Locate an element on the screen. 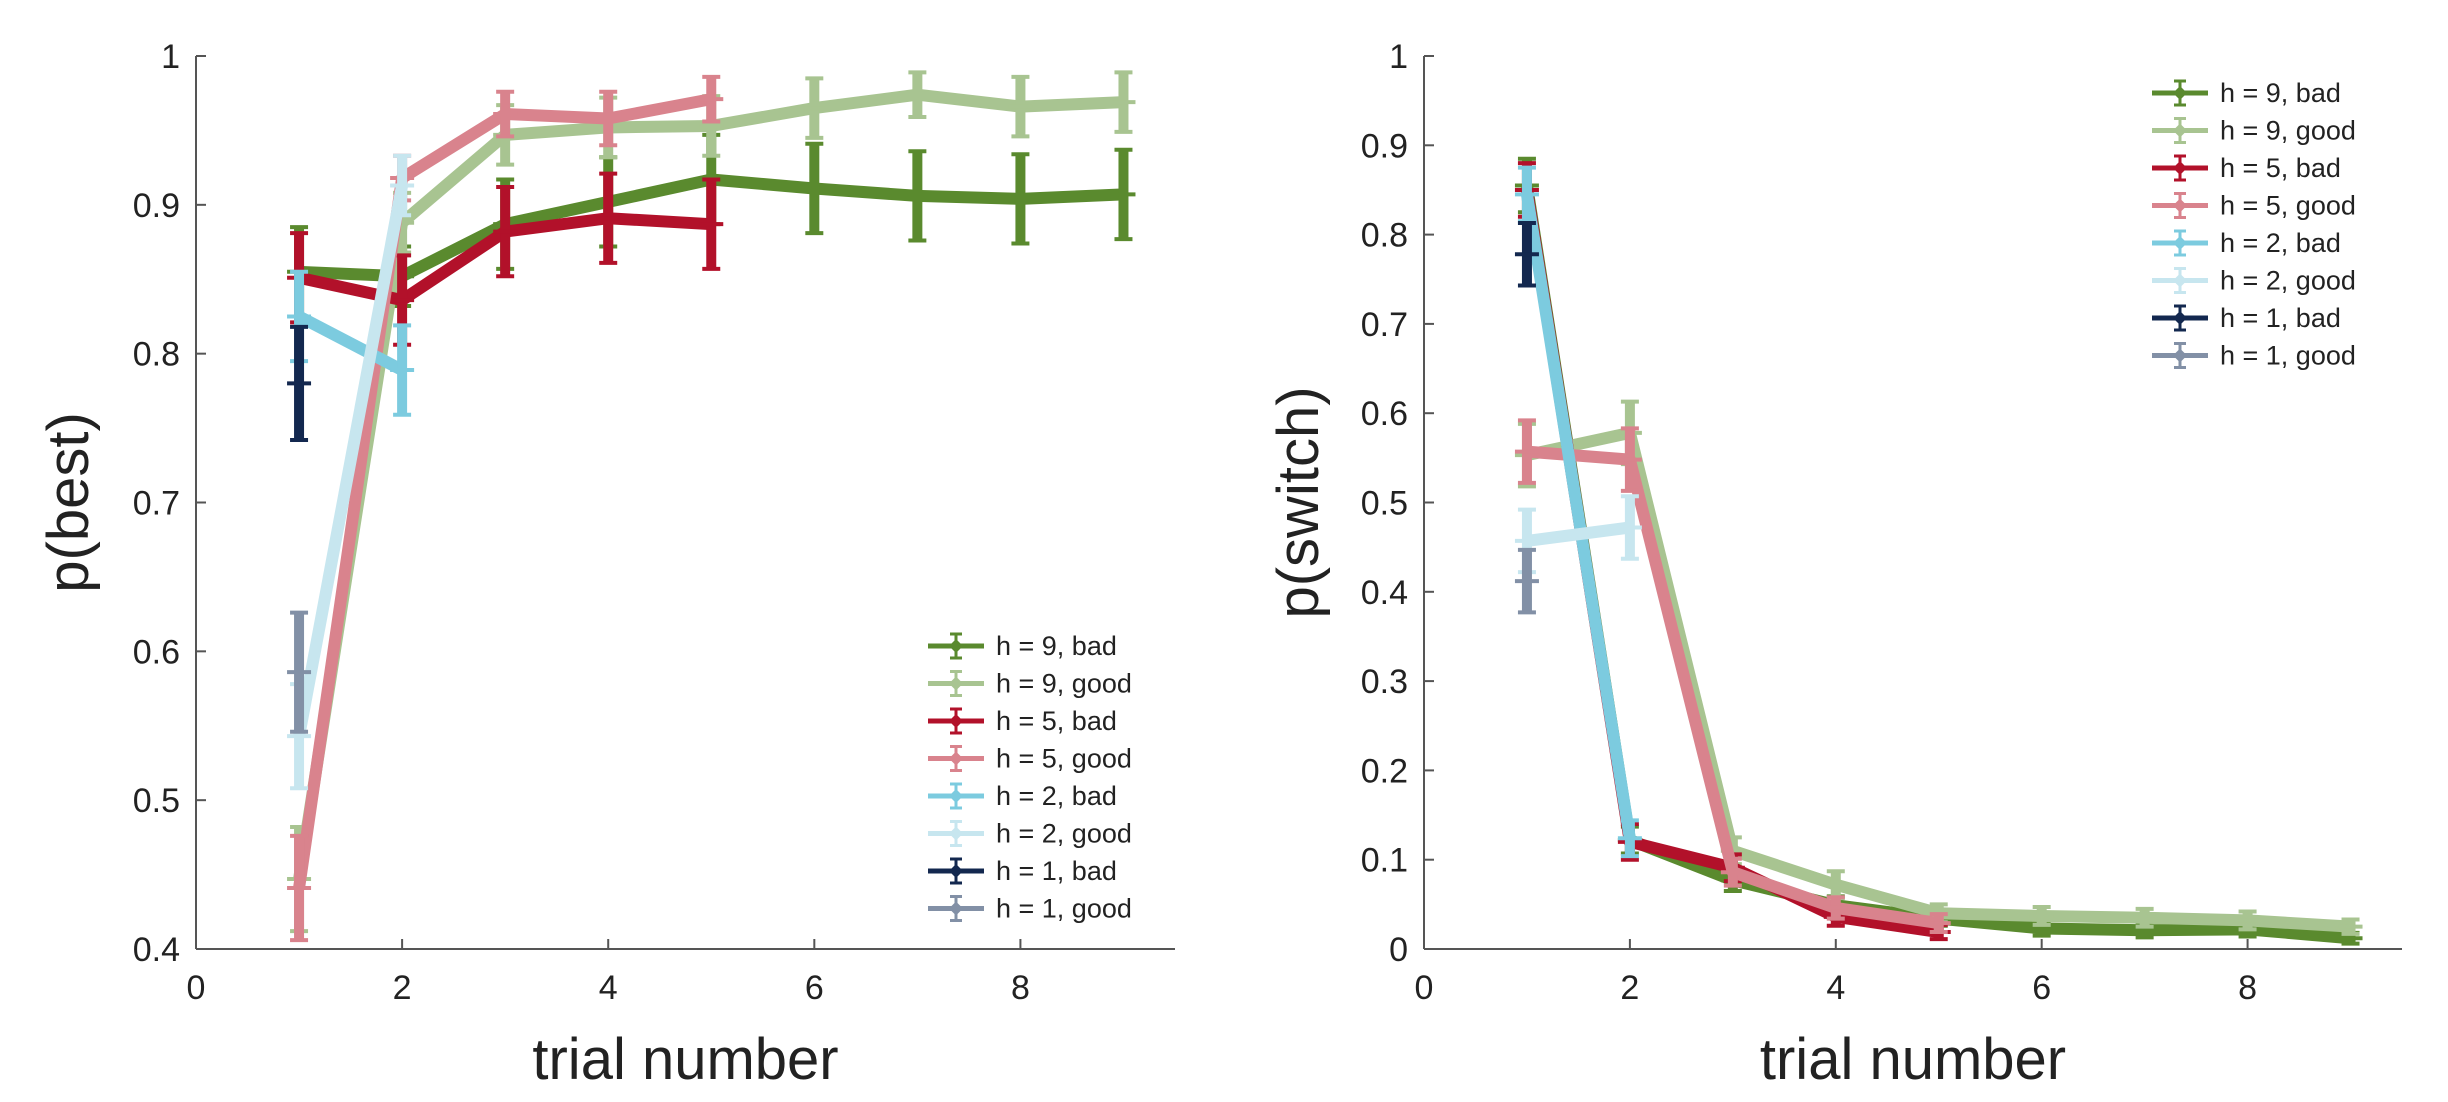 The width and height of the screenshot is (2448, 1102). series-h-2-good is located at coordinates (351, 472).